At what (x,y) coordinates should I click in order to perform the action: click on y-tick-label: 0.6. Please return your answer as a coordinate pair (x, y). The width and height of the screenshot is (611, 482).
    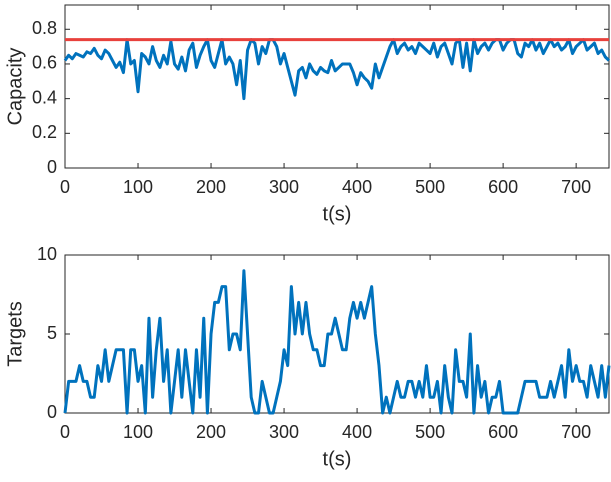
    Looking at the image, I should click on (44, 63).